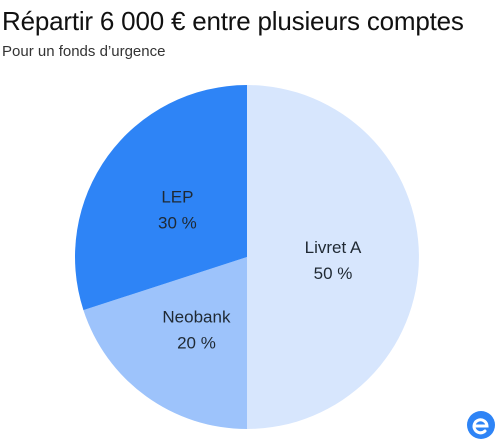  What do you see at coordinates (177, 196) in the screenshot?
I see `slice-label-lep: LEP` at bounding box center [177, 196].